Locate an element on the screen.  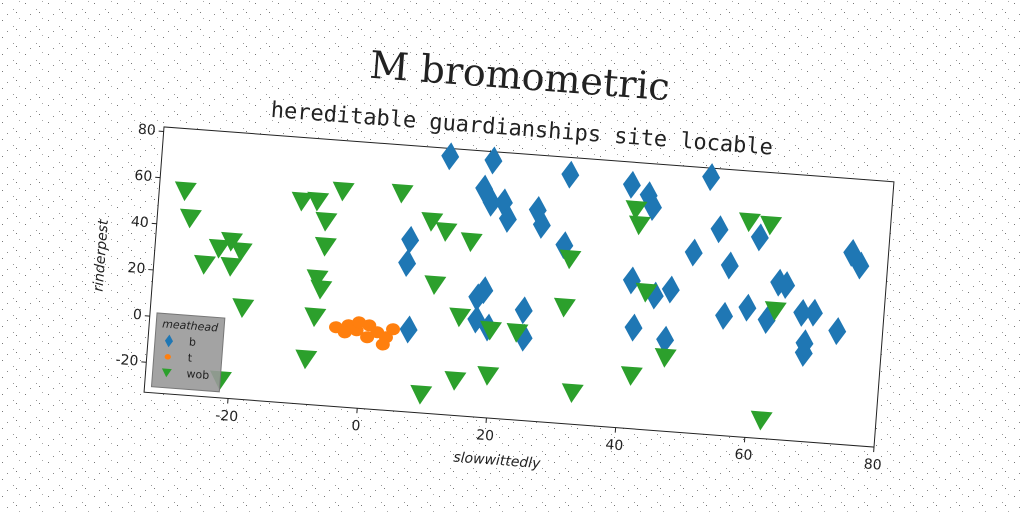
y-axis-label: rinderpest is located at coordinates (101, 256).